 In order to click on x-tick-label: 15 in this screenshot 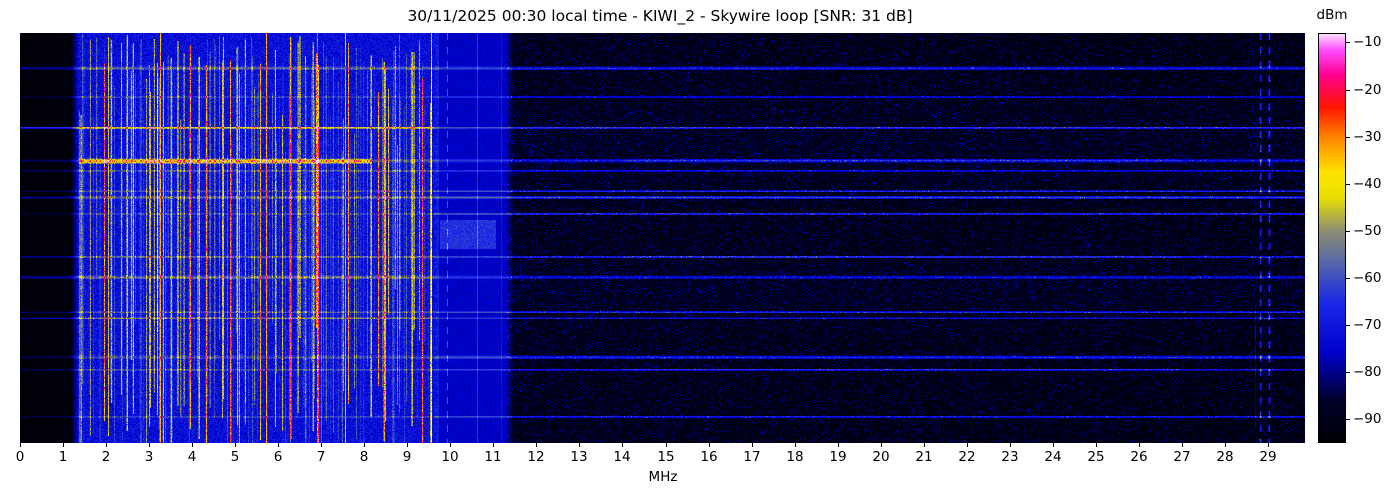, I will do `click(666, 457)`.